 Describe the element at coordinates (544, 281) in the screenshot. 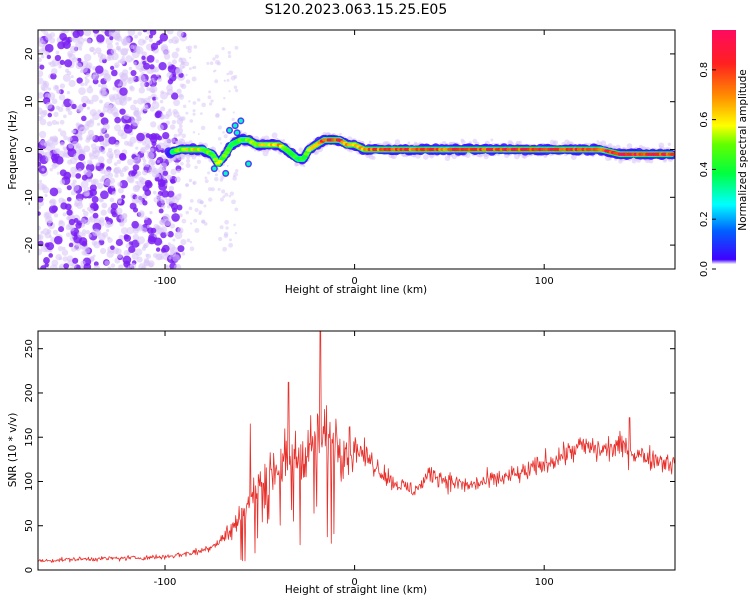

I see `spectrogram-x-tick-label: 100` at that location.